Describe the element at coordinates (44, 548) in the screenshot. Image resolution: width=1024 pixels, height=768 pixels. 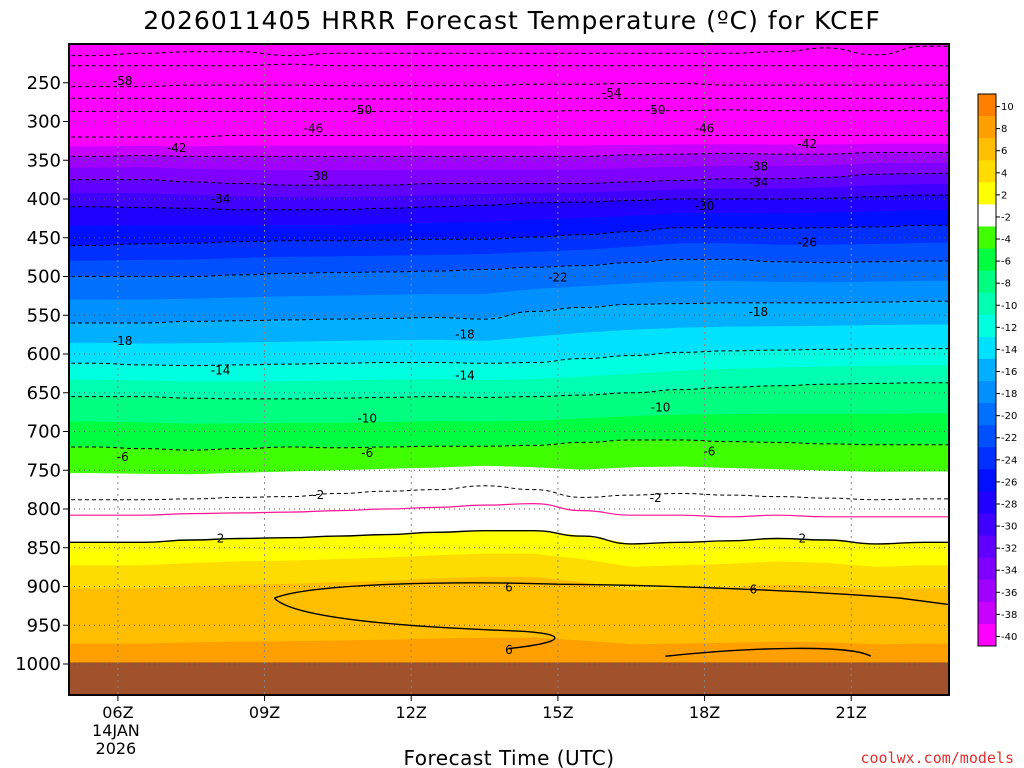
I see `pressure-tick-label: 850` at that location.